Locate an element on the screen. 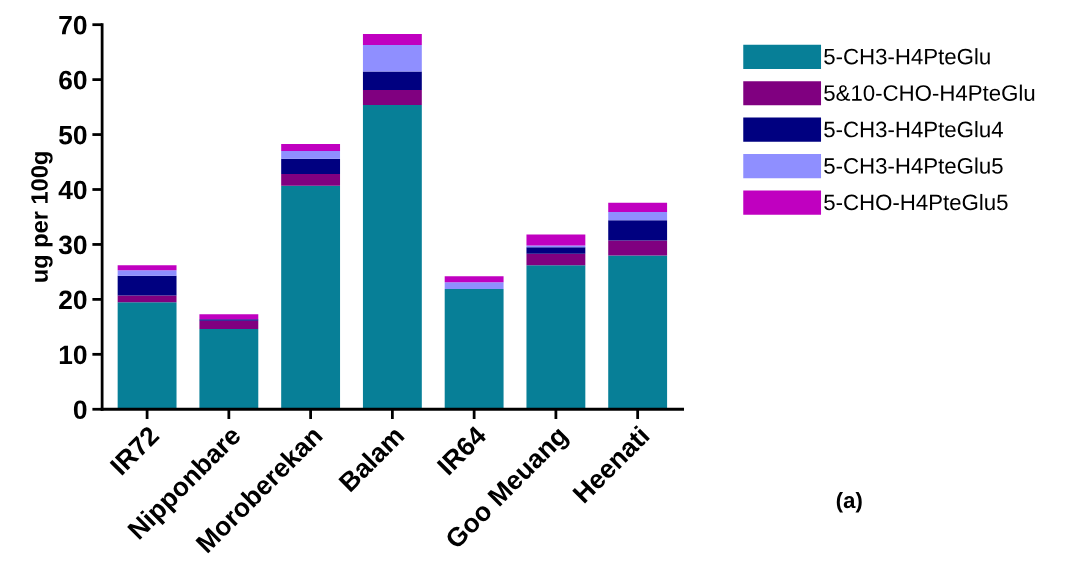 The width and height of the screenshot is (1075, 574). legend-label: 5-CH3-H4PteGlu4 is located at coordinates (913, 129).